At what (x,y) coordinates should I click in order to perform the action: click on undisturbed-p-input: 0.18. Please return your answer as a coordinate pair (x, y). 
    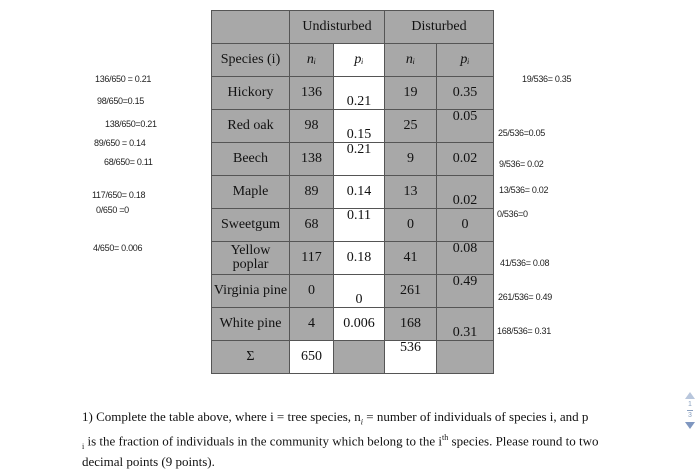
    Looking at the image, I should click on (359, 258).